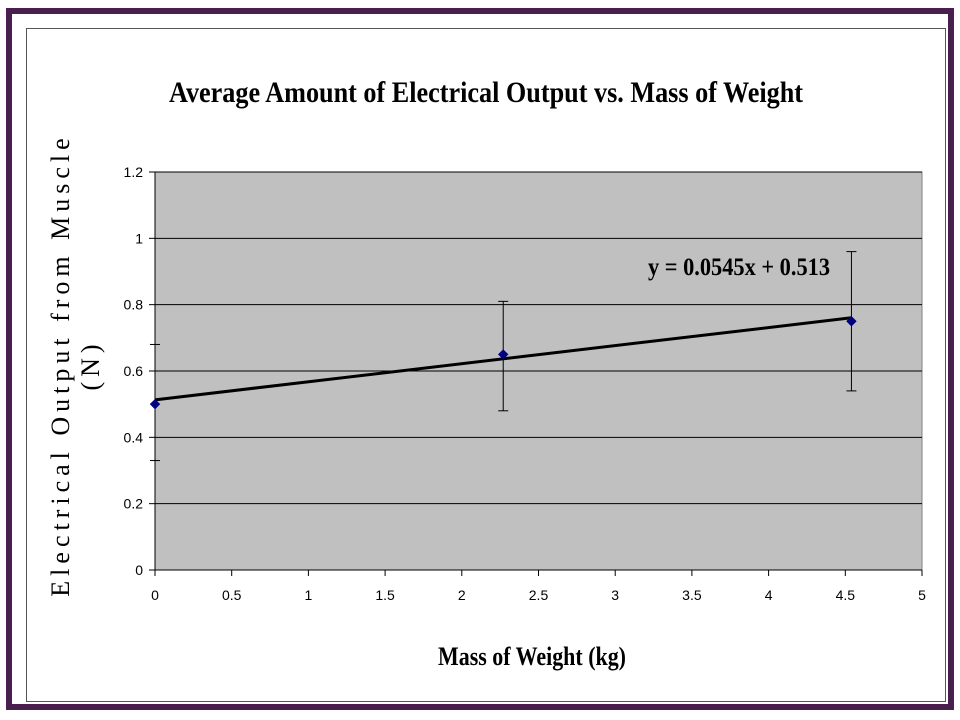 This screenshot has height=720, width=960. Describe the element at coordinates (134, 305) in the screenshot. I see `y-tick-label: 0.8` at that location.